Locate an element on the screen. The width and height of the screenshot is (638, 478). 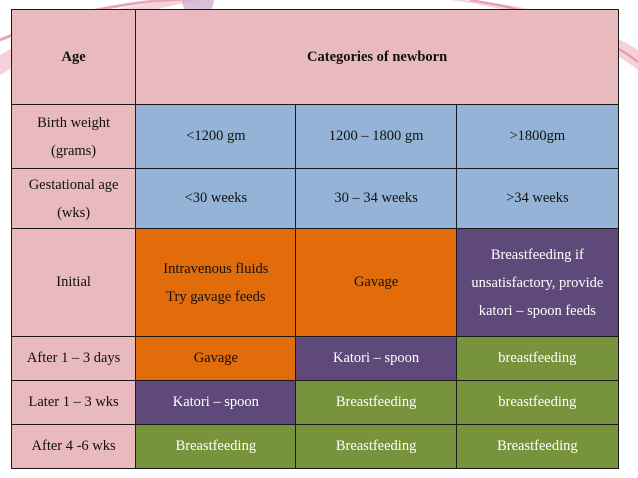
cell-line: unsatisfactory, provide is located at coordinates (537, 282).